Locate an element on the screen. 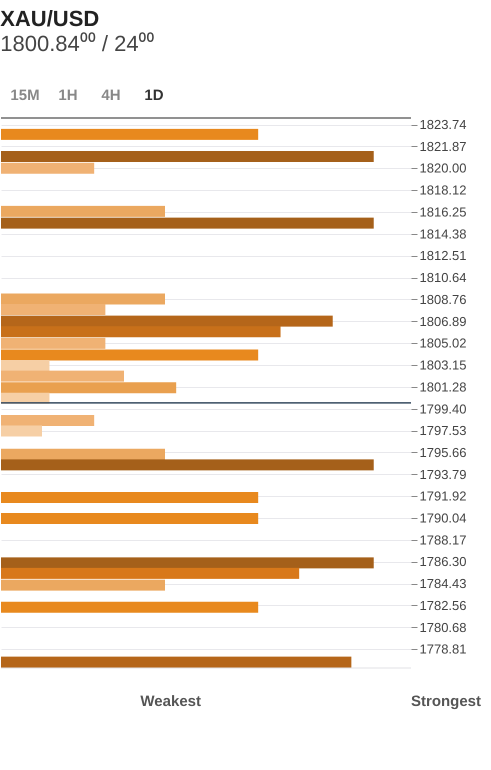 This screenshot has height=770, width=491. y-tick-label: 1793.79 is located at coordinates (443, 474).